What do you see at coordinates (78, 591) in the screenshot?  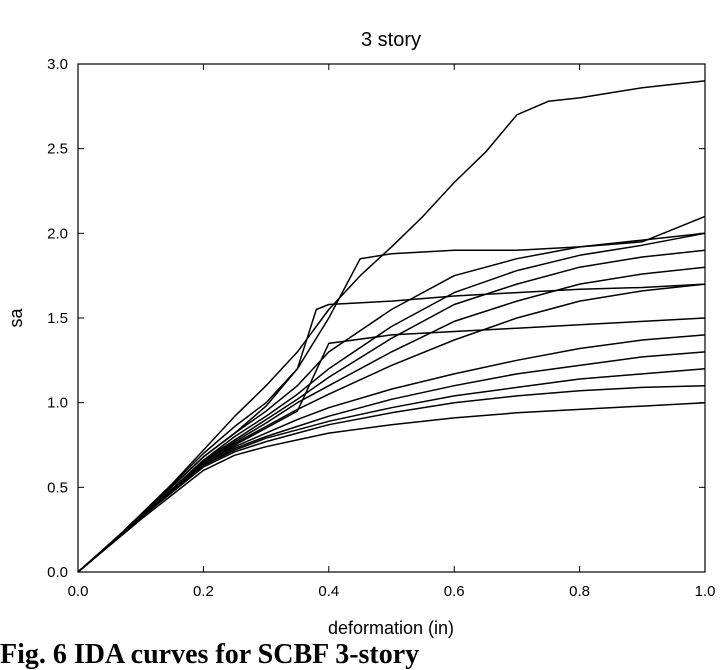 I see `x-tick-label: 0.0` at bounding box center [78, 591].